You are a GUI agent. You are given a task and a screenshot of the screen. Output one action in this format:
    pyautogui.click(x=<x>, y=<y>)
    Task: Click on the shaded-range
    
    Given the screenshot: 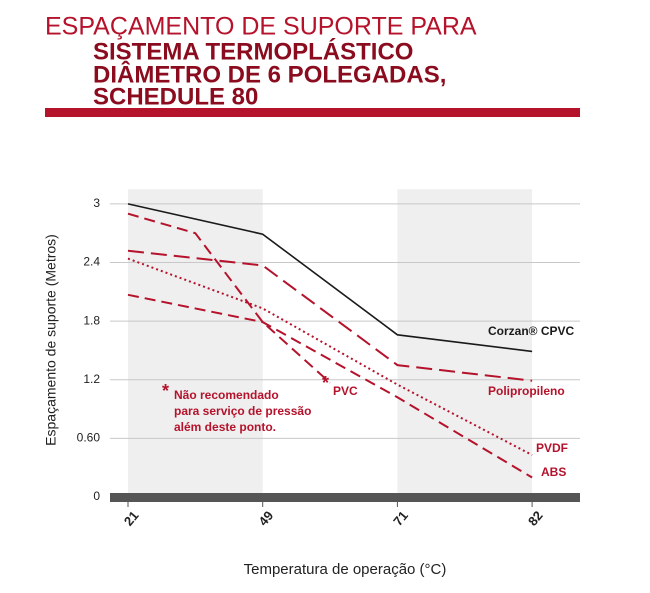 What is the action you would take?
    pyautogui.click(x=195, y=343)
    